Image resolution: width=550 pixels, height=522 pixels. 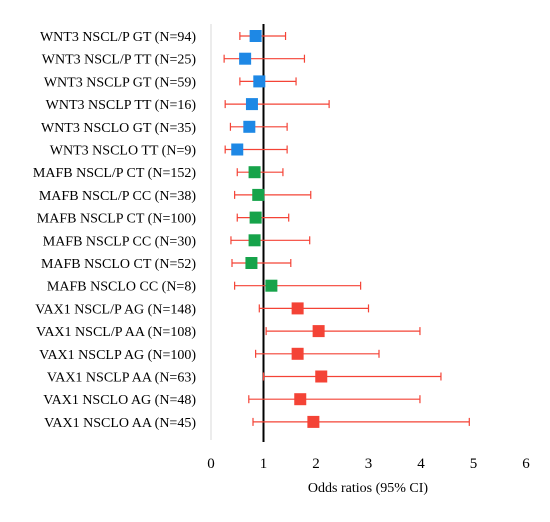 I want to click on forest-row: WNT3 NSCL/P GT (N=94), so click(x=163, y=37).